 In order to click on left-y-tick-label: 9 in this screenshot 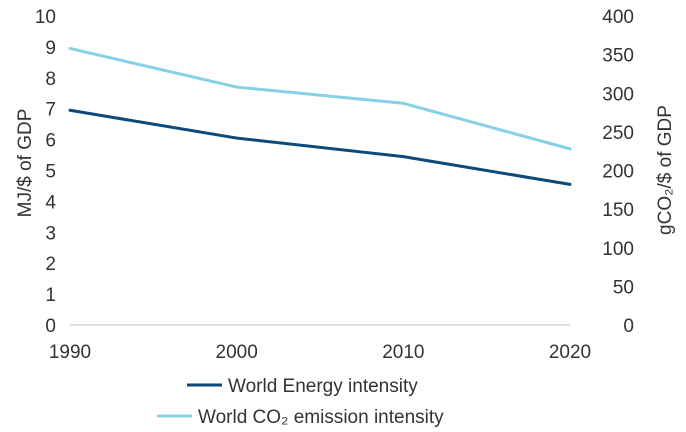, I will do `click(50, 48)`.